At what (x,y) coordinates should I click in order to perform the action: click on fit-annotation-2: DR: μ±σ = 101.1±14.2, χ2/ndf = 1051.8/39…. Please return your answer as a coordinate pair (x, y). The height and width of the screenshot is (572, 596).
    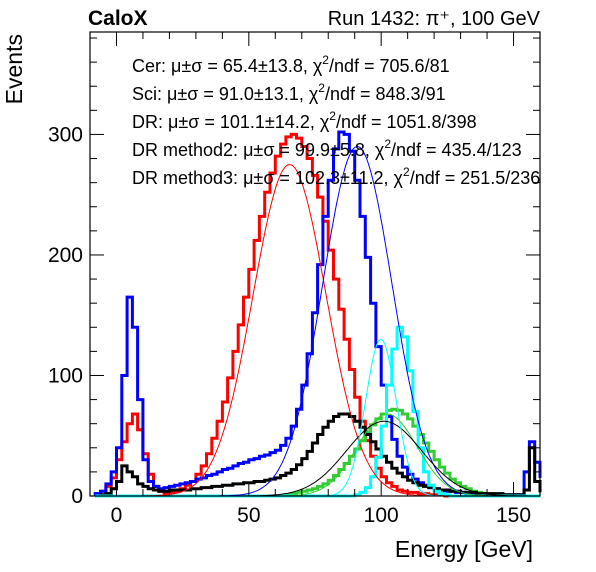
    Looking at the image, I should click on (304, 120).